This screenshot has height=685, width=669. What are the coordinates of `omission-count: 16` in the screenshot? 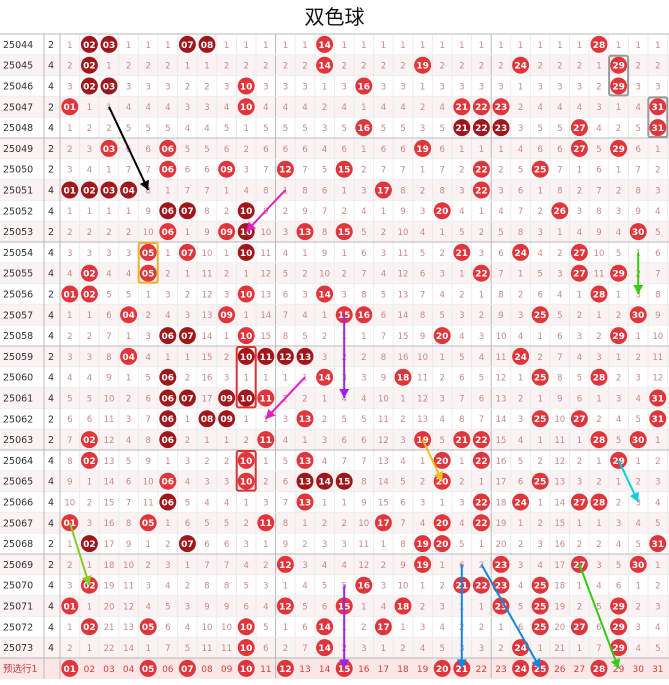 It's located at (559, 545).